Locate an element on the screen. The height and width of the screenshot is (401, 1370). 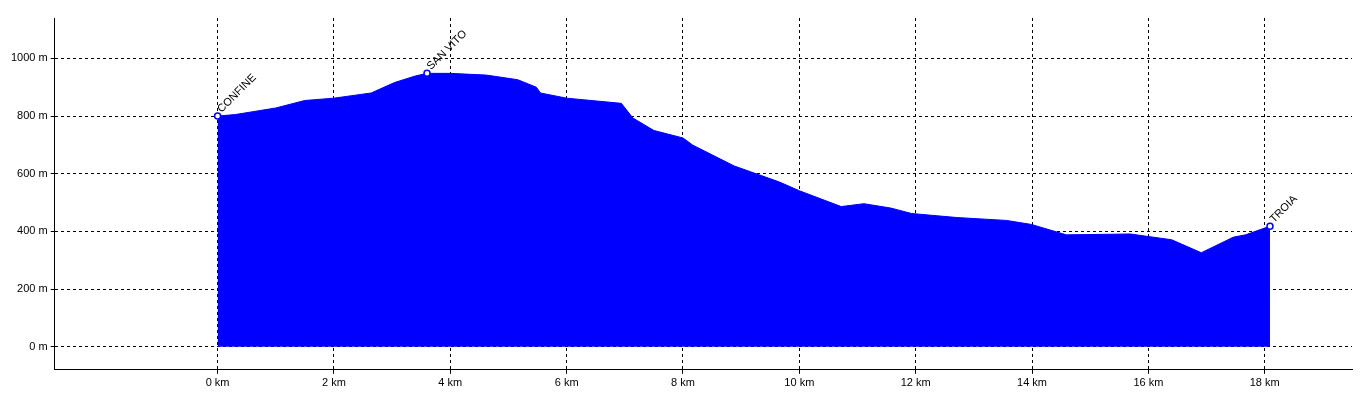
y-tick-label: 800 m is located at coordinates (32, 115).